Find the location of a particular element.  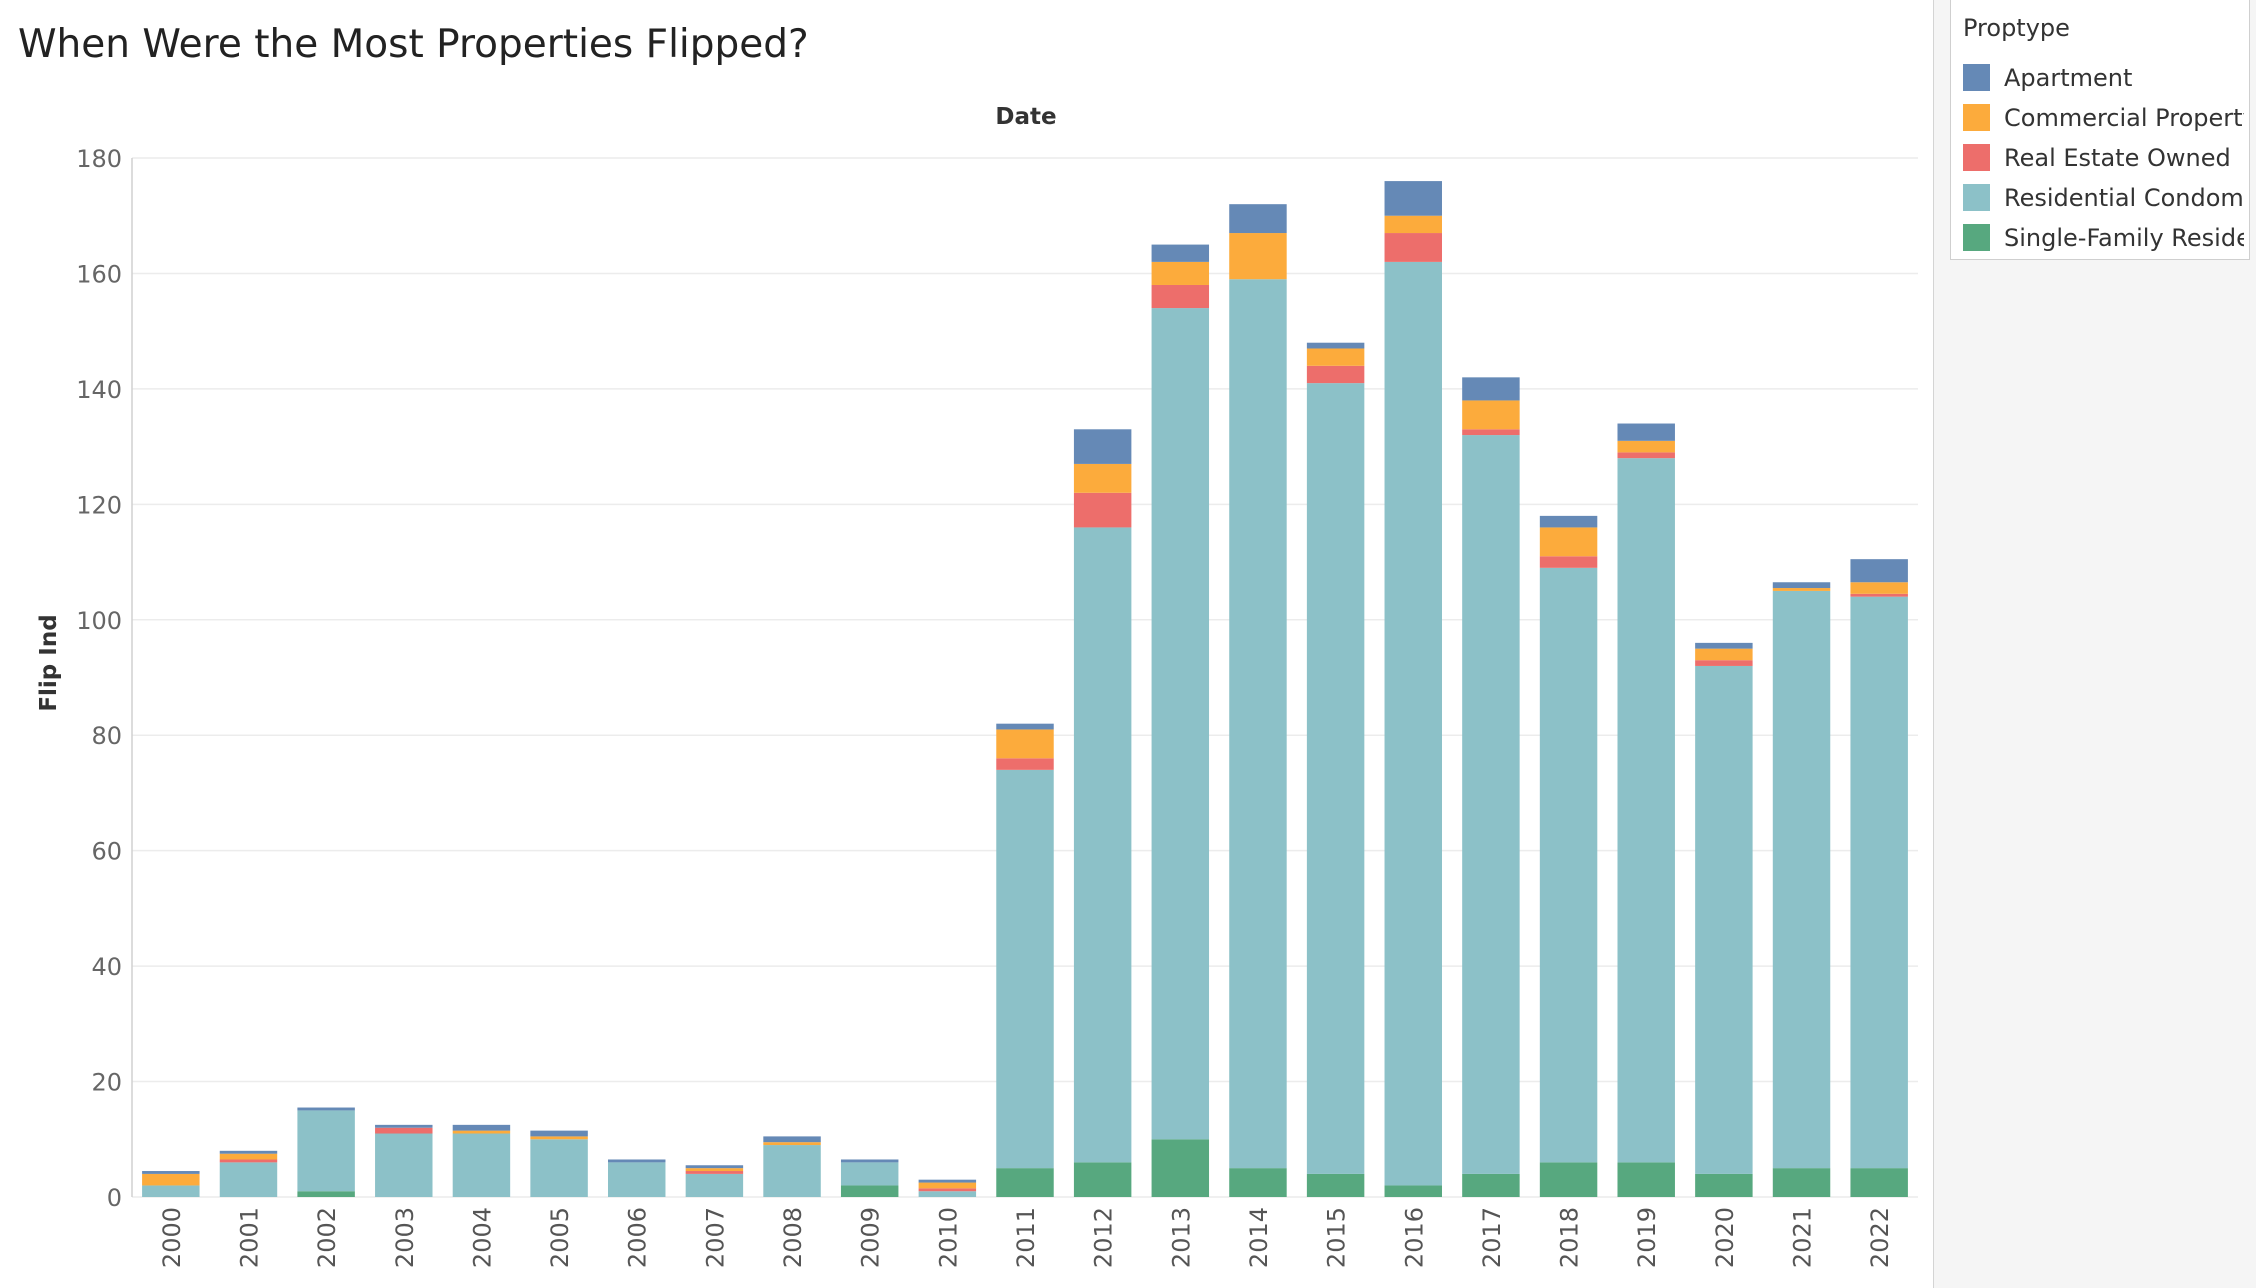

bar-segment: 2022 · Residential Condomi..: 99 is located at coordinates (1879, 882).